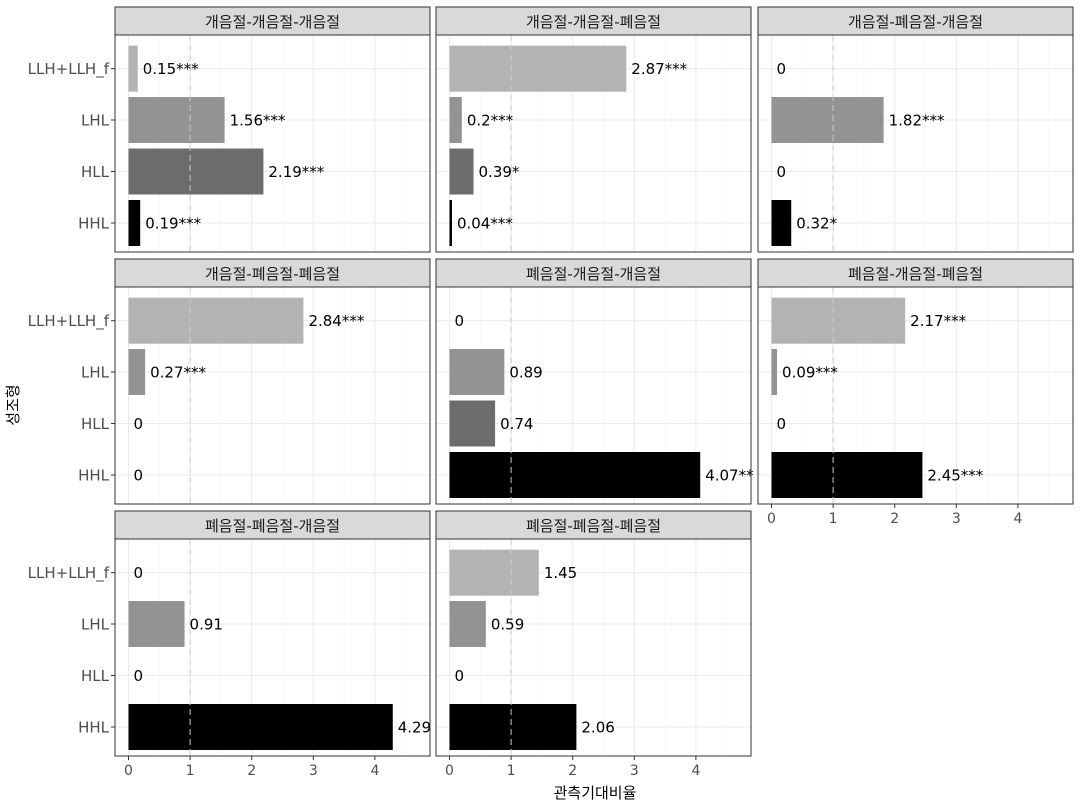 The image size is (1080, 808). Describe the element at coordinates (95, 424) in the screenshot. I see `y-tick-label: HLL` at that location.